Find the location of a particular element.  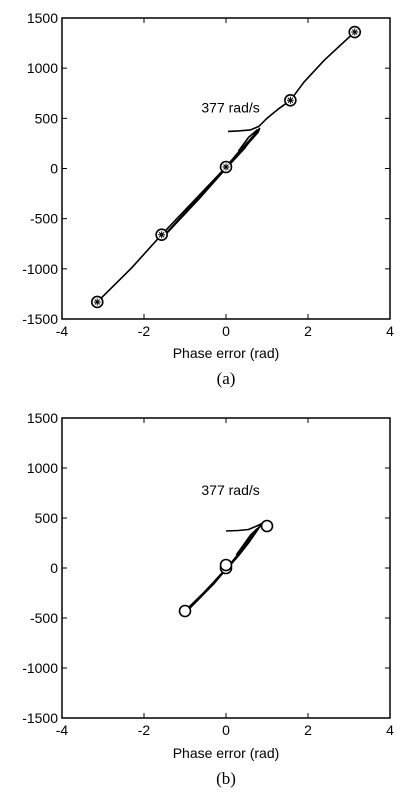

panel-caption: (a) is located at coordinates (226, 378).